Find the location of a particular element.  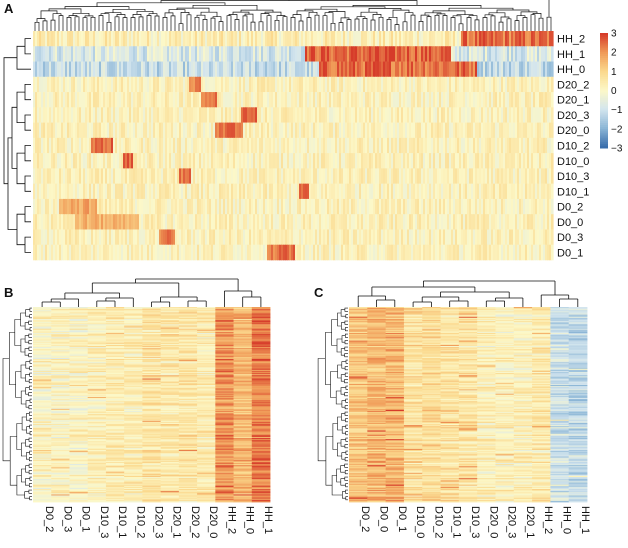

panel-b-heatmap-cells is located at coordinates (152, 405).